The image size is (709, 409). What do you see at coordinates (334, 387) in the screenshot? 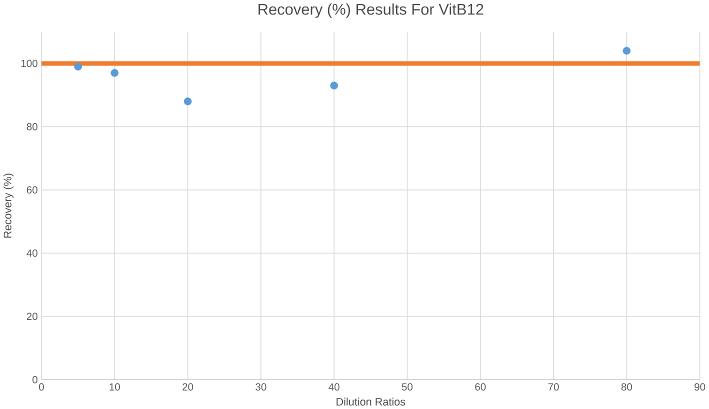
I see `x-tick-label: 40` at bounding box center [334, 387].